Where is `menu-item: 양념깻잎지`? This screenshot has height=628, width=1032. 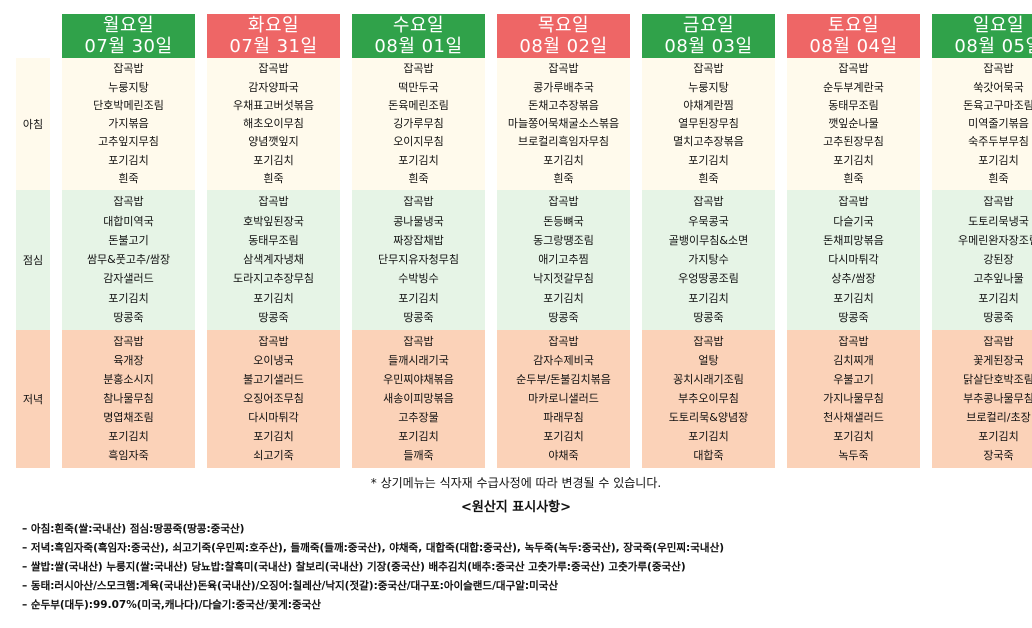 menu-item: 양념깻잎지 is located at coordinates (273, 142).